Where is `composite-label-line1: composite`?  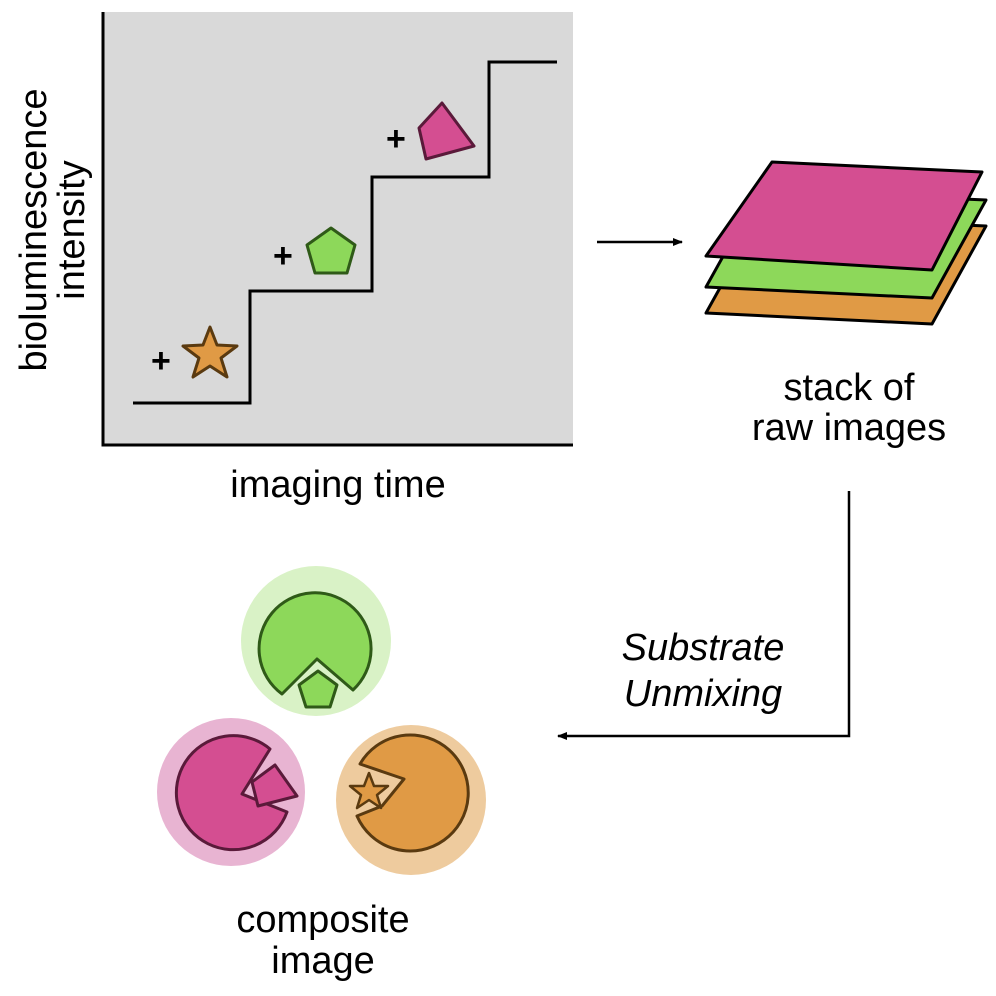 composite-label-line1: composite is located at coordinates (322, 920).